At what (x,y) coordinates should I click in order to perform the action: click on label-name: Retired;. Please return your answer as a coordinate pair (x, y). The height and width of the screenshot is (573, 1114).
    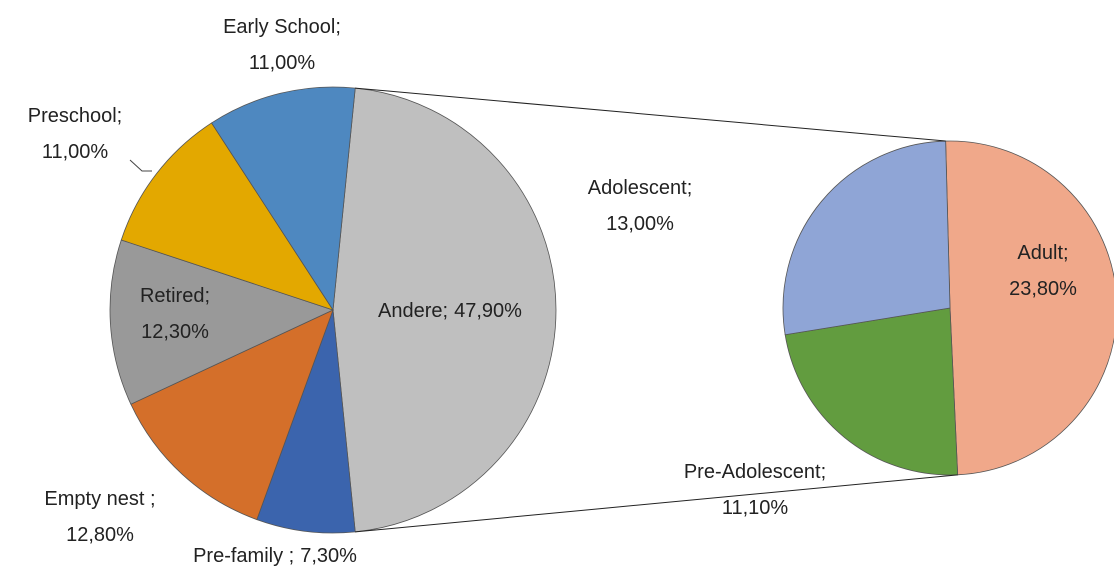
    Looking at the image, I should click on (175, 296).